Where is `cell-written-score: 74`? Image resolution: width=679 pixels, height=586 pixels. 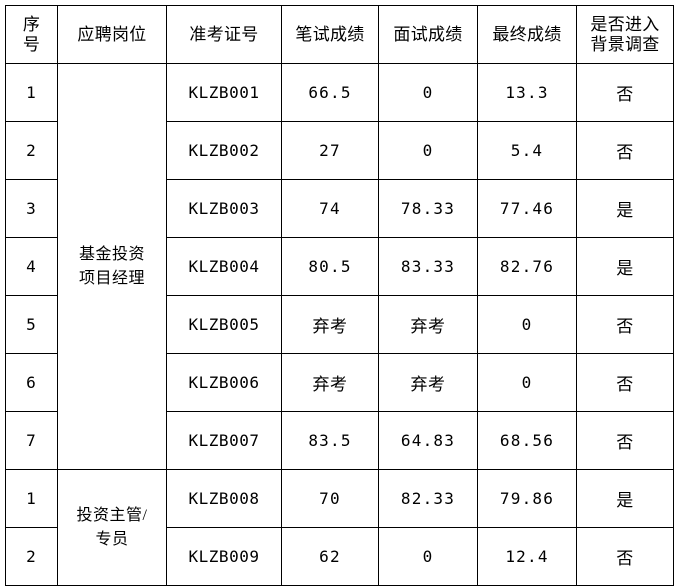 cell-written-score: 74 is located at coordinates (330, 208).